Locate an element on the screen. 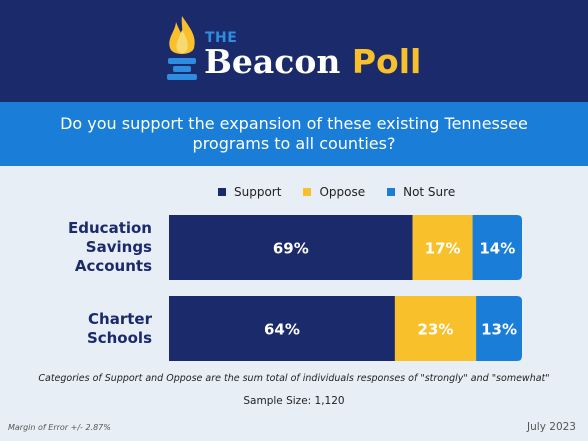 The height and width of the screenshot is (441, 588). data-label: 64% is located at coordinates (282, 330).